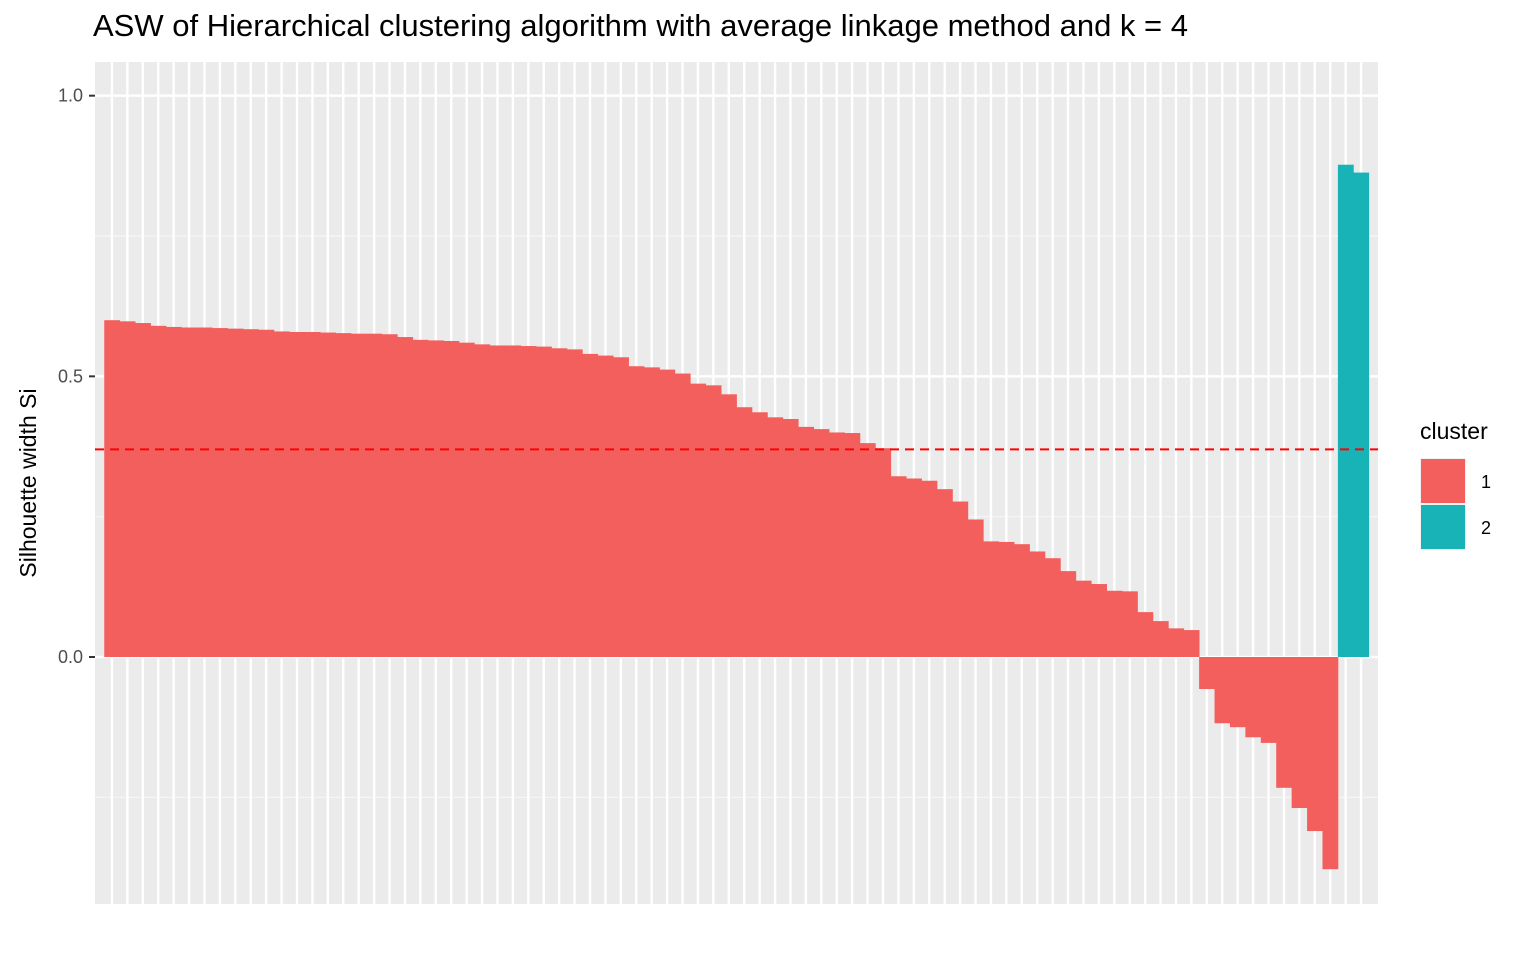  I want to click on y-axis: 0.0 0.5 1.0, so click(76, 376).